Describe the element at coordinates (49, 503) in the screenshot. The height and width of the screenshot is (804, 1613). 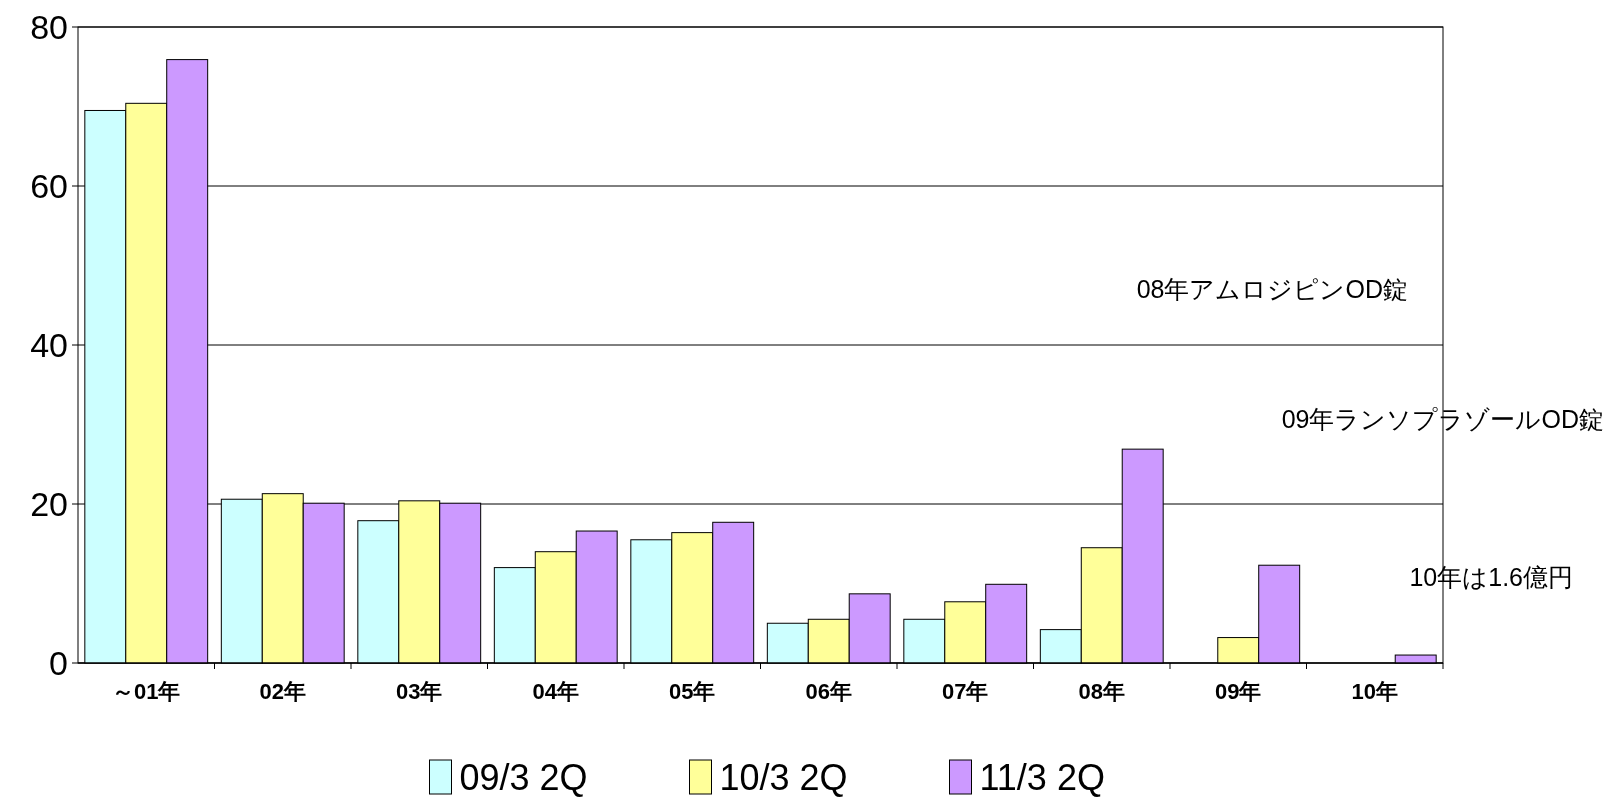
I see `y-tick-label: 20` at that location.